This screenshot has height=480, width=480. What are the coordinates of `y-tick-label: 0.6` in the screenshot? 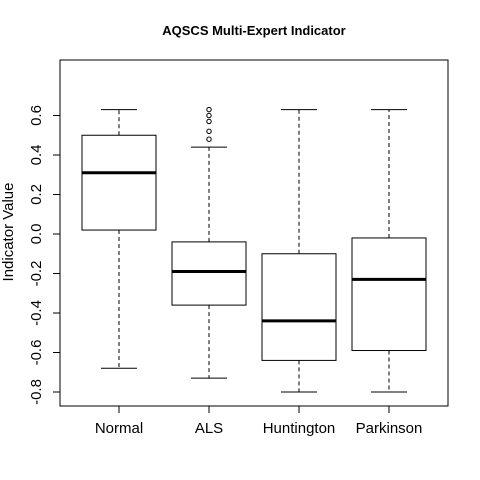 It's located at (36, 115).